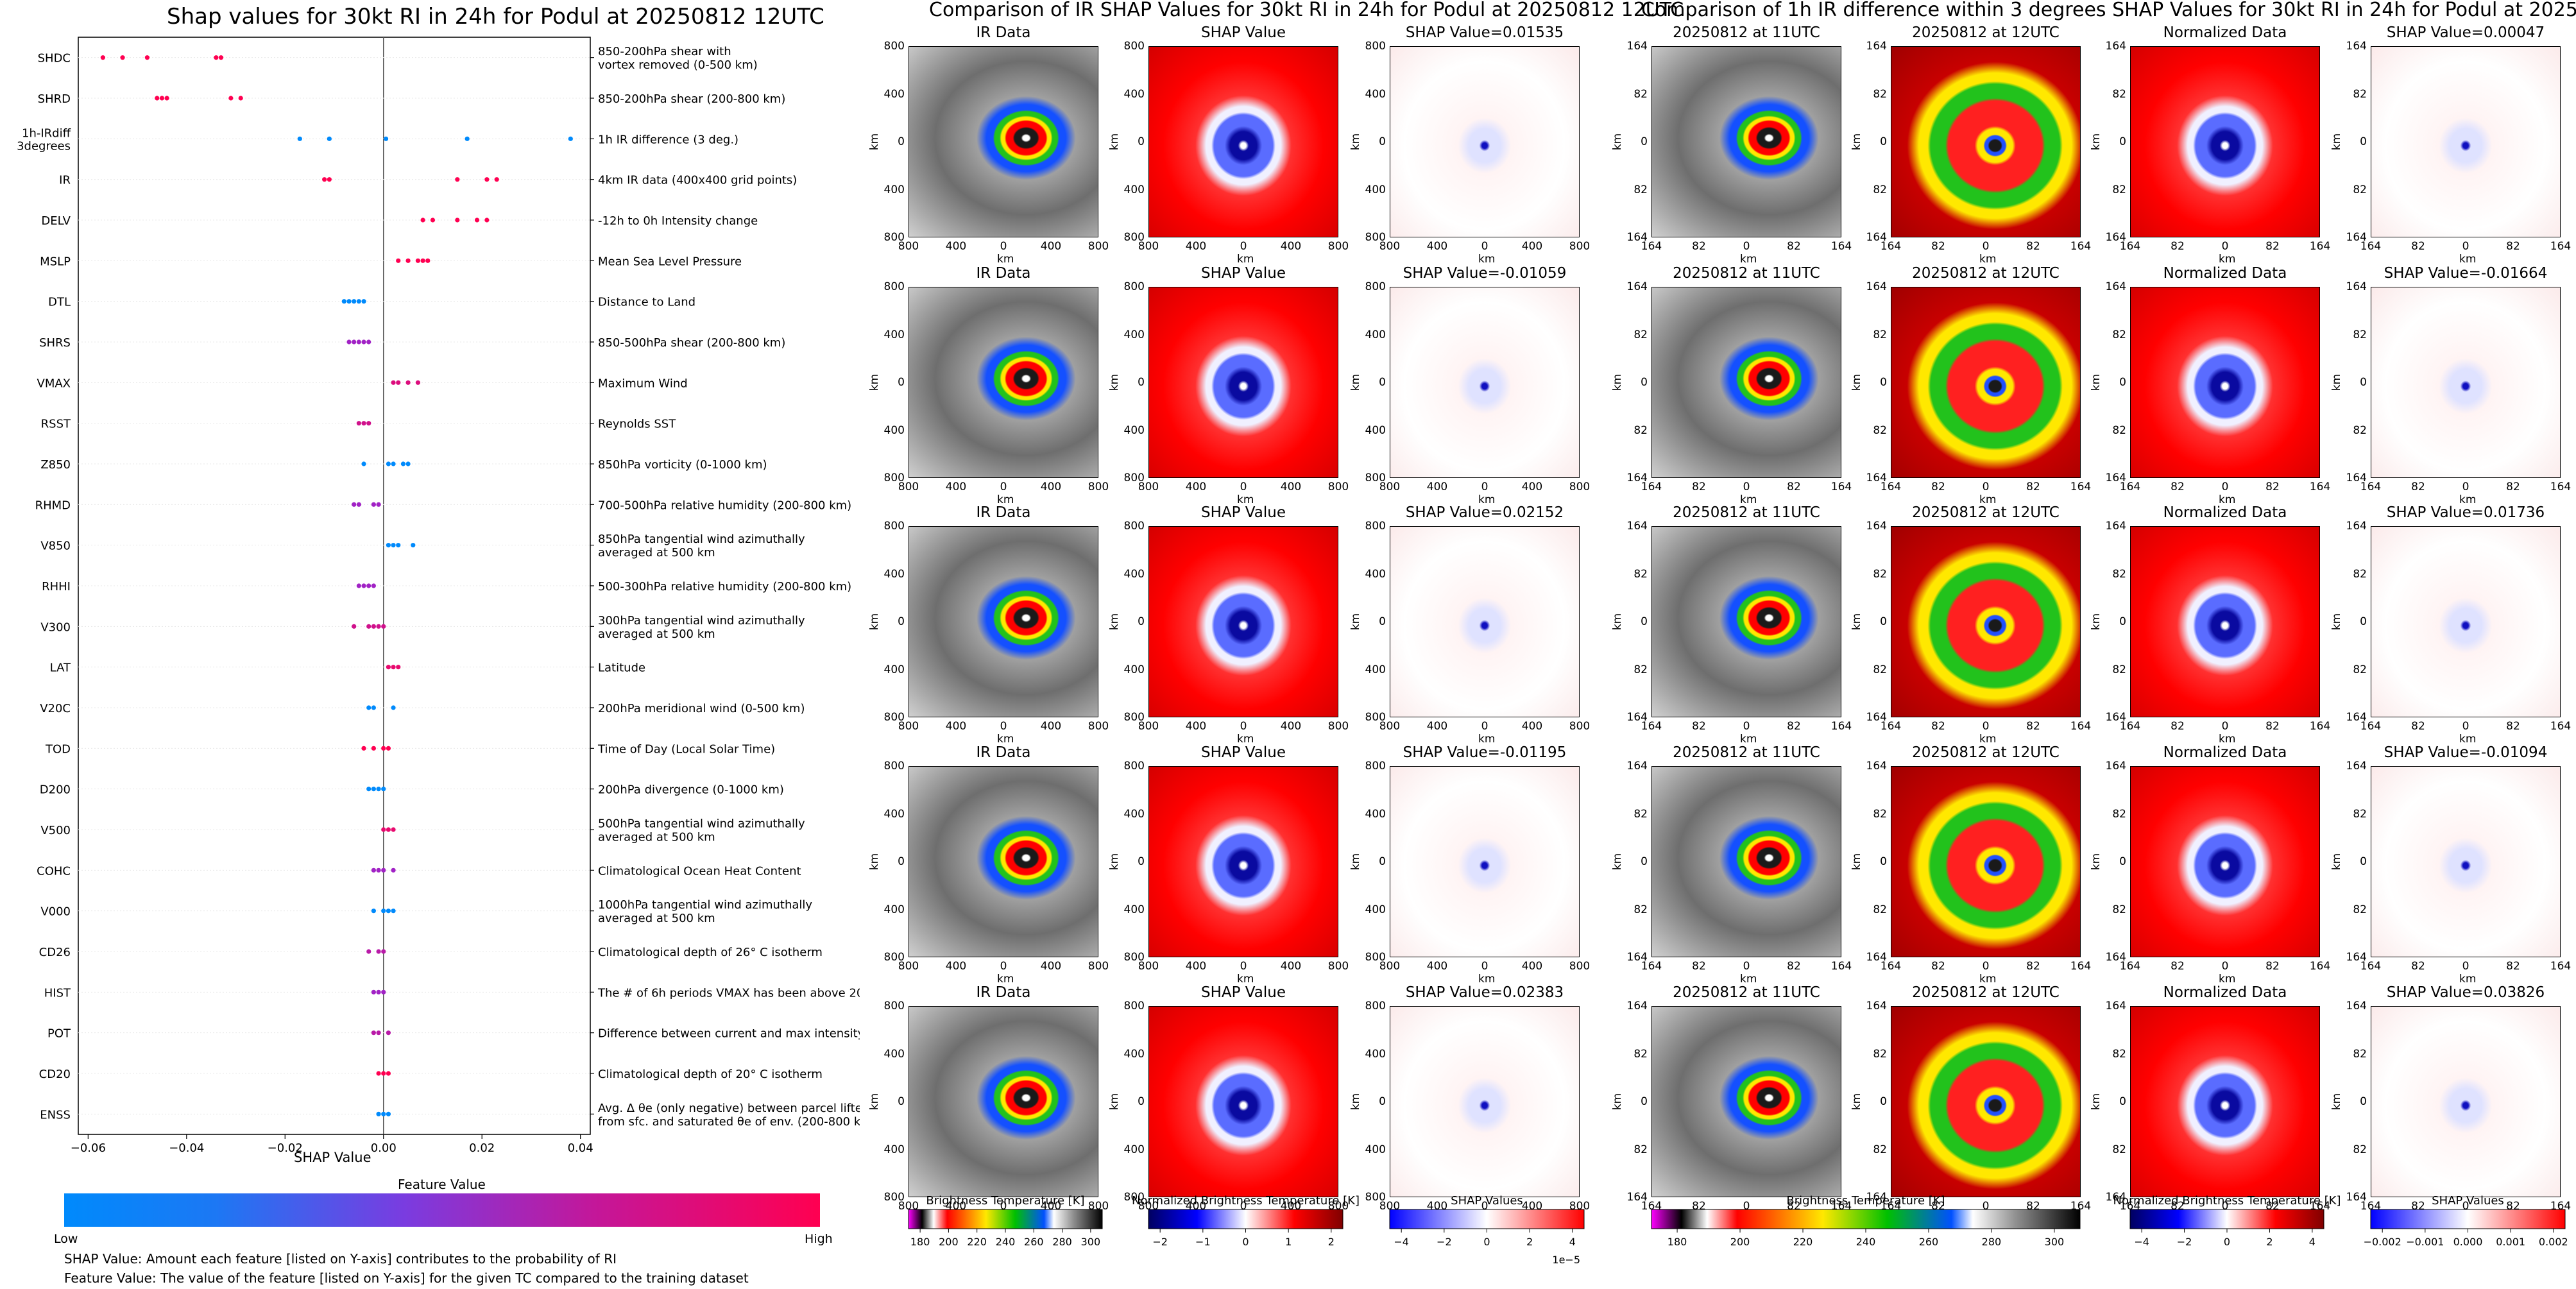 This screenshot has height=1289, width=2576. Describe the element at coordinates (2225, 752) in the screenshot. I see `panel-title: Normalized Data` at that location.